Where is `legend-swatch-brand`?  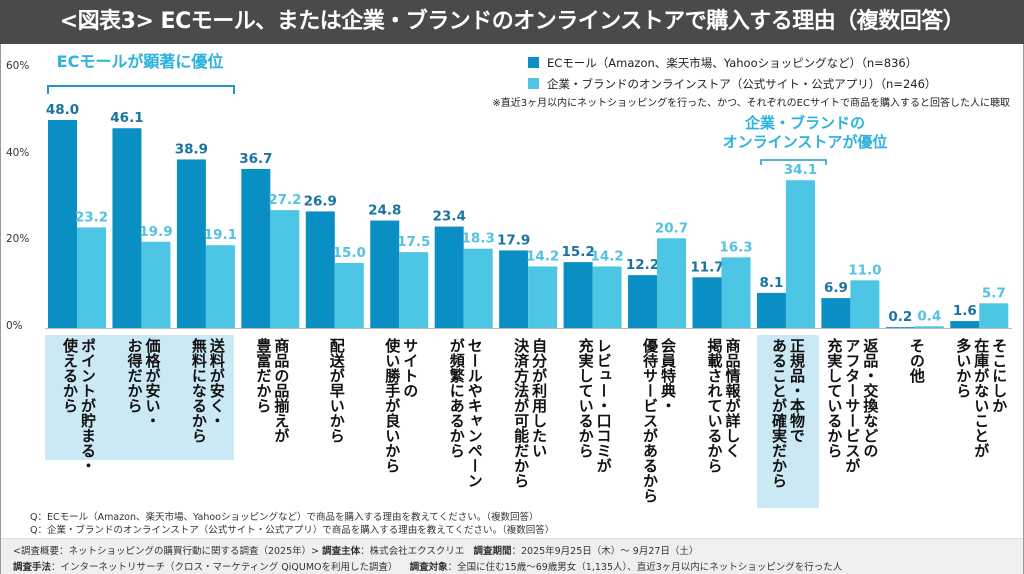 legend-swatch-brand is located at coordinates (533, 83).